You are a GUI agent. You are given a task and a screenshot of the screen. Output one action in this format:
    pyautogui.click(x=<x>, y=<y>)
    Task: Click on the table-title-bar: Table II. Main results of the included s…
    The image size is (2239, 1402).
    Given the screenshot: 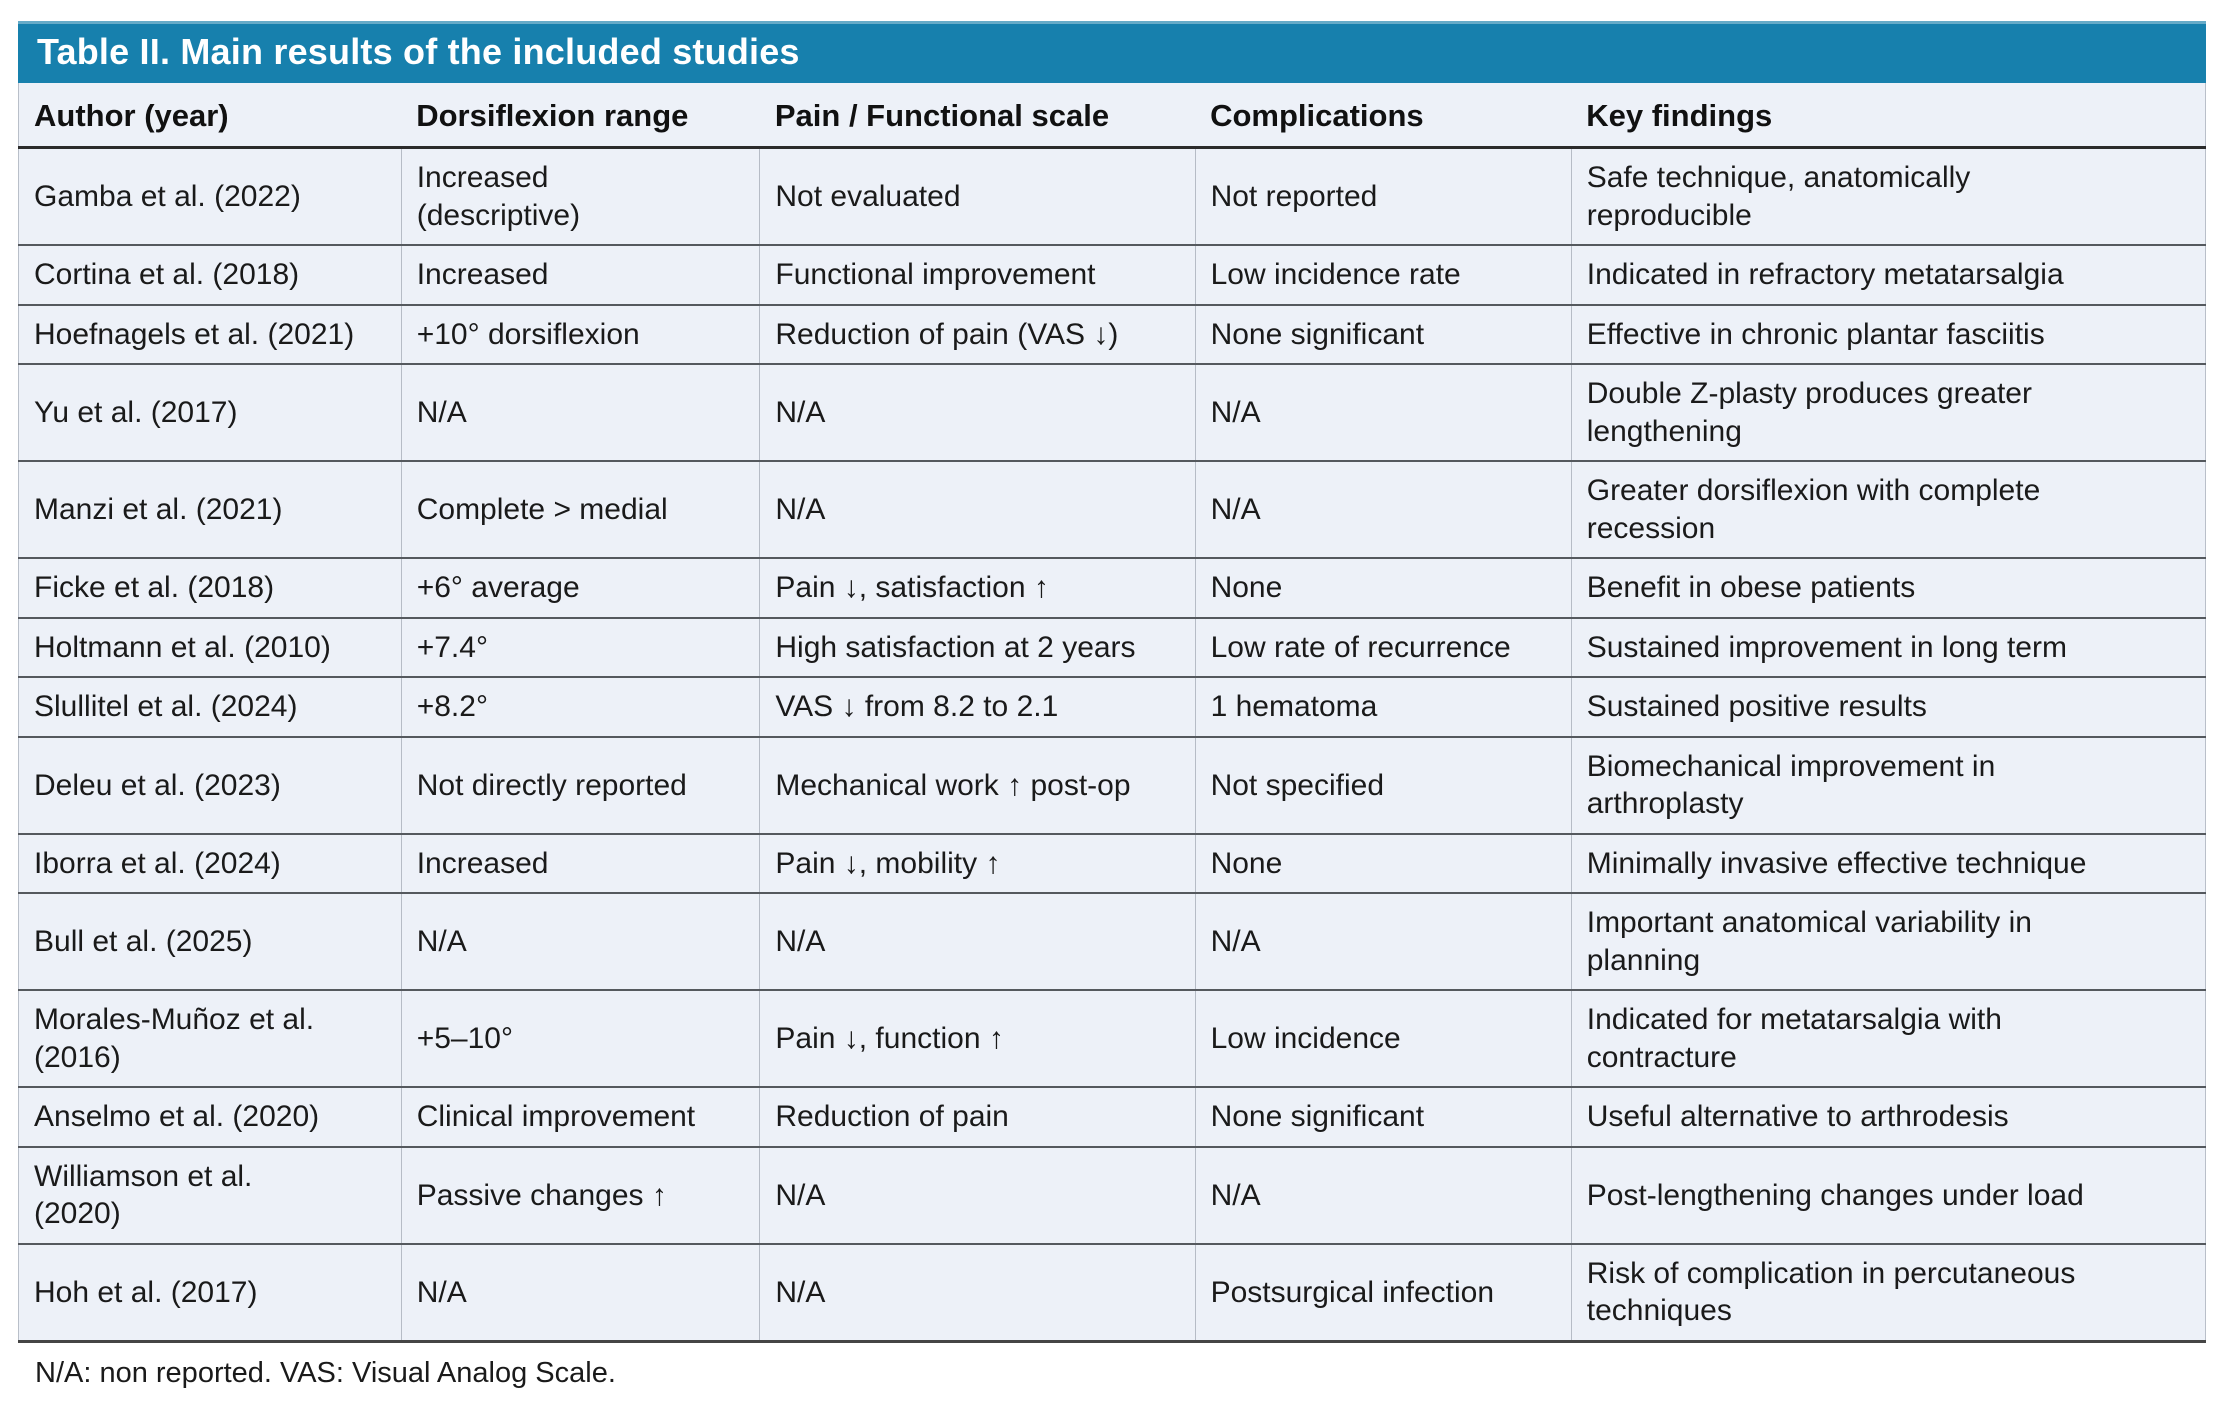 What is the action you would take?
    pyautogui.click(x=1112, y=52)
    